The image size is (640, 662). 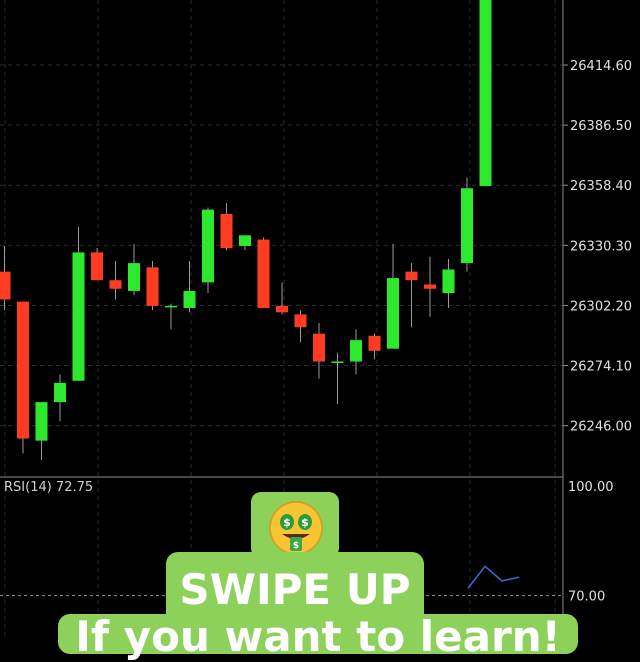 I want to click on price-tick-label: 26358.40, so click(x=601, y=186).